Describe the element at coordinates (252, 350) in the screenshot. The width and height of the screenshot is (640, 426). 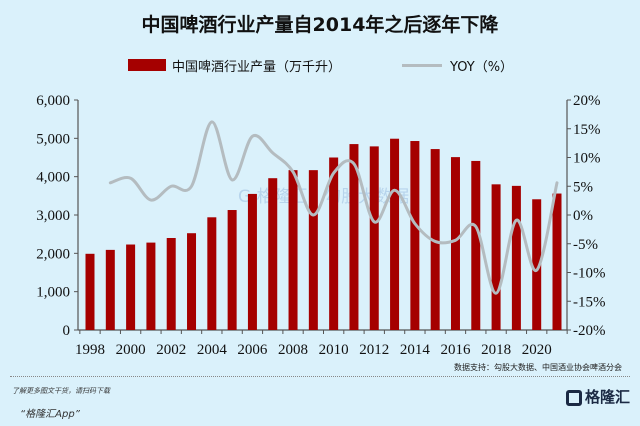
I see `x-tick-label: 2006` at that location.